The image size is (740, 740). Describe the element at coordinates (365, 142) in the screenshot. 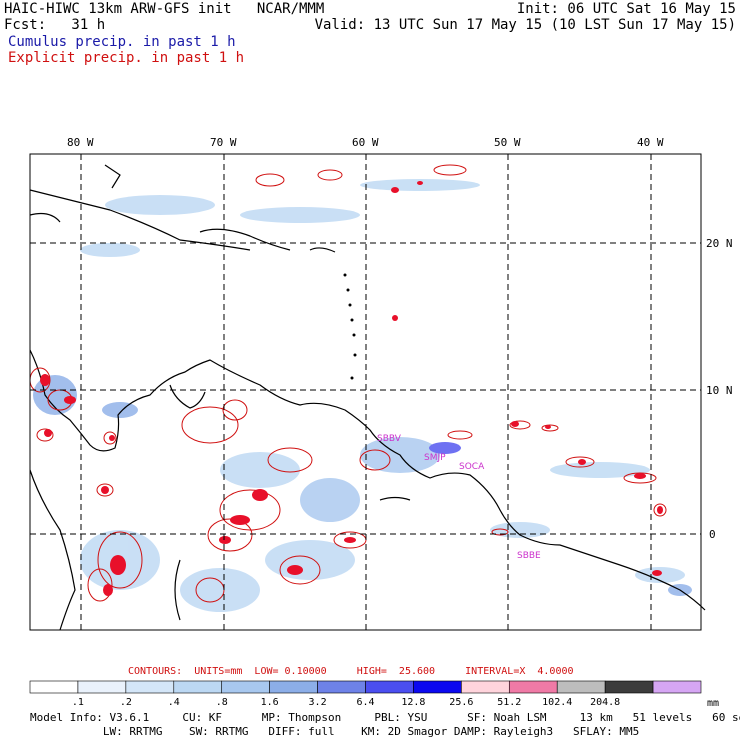

I see `lon-label: 60 W` at that location.